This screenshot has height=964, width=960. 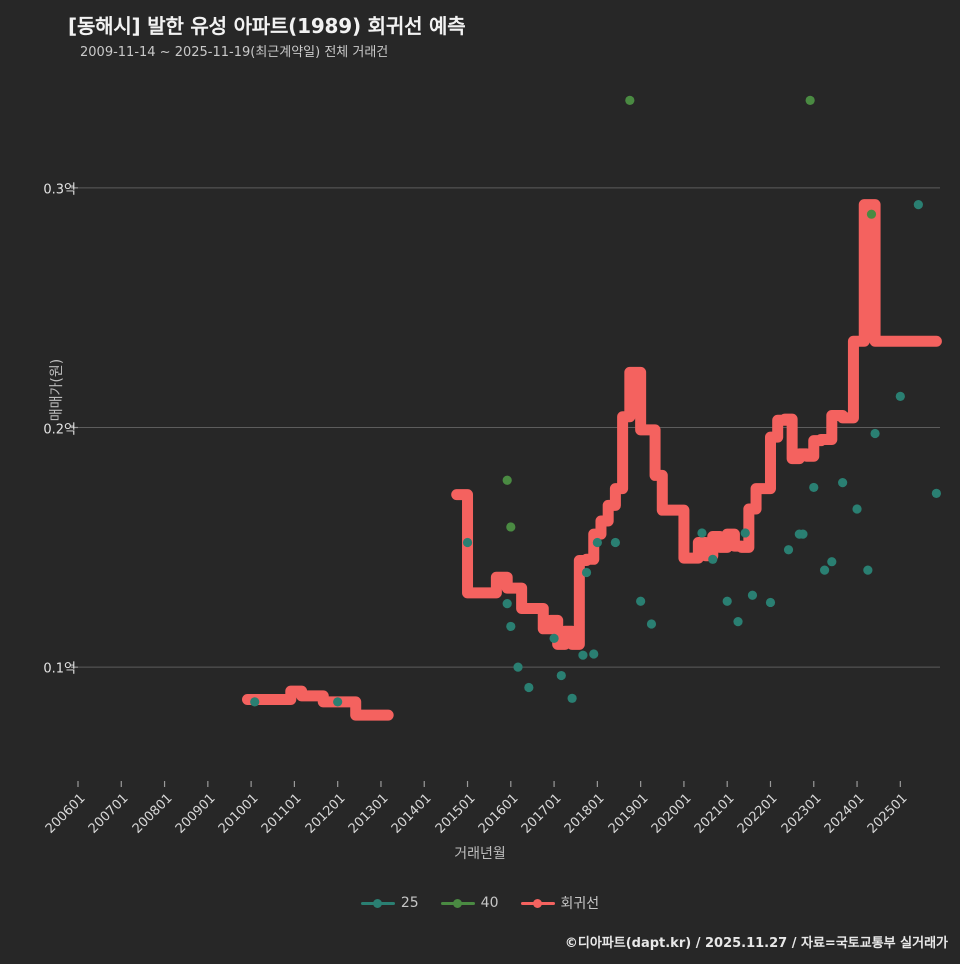 I want to click on legend-item-25: 25, so click(x=389, y=903).